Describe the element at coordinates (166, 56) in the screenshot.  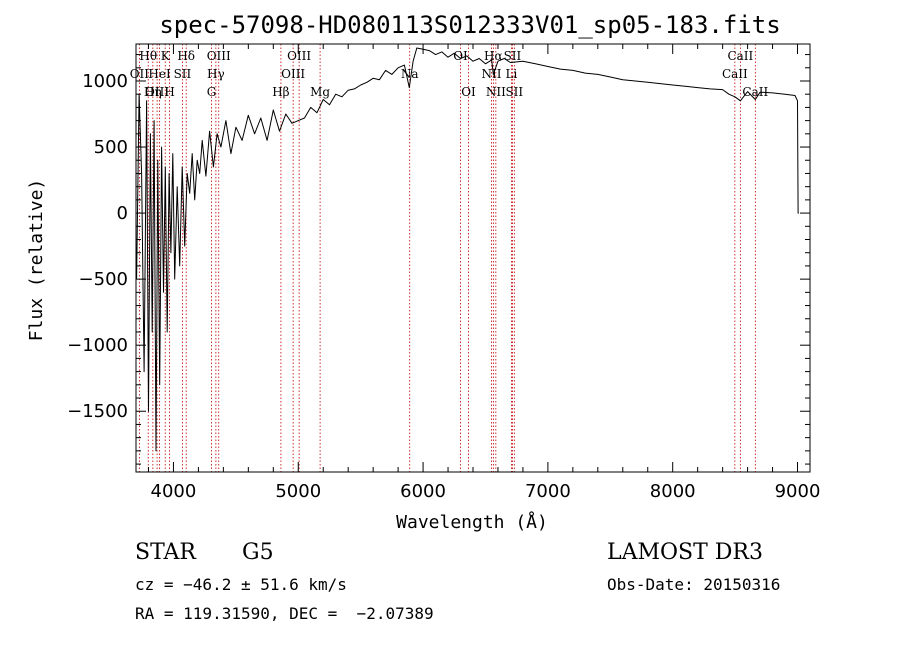
I see `spectral-line-label: K` at that location.